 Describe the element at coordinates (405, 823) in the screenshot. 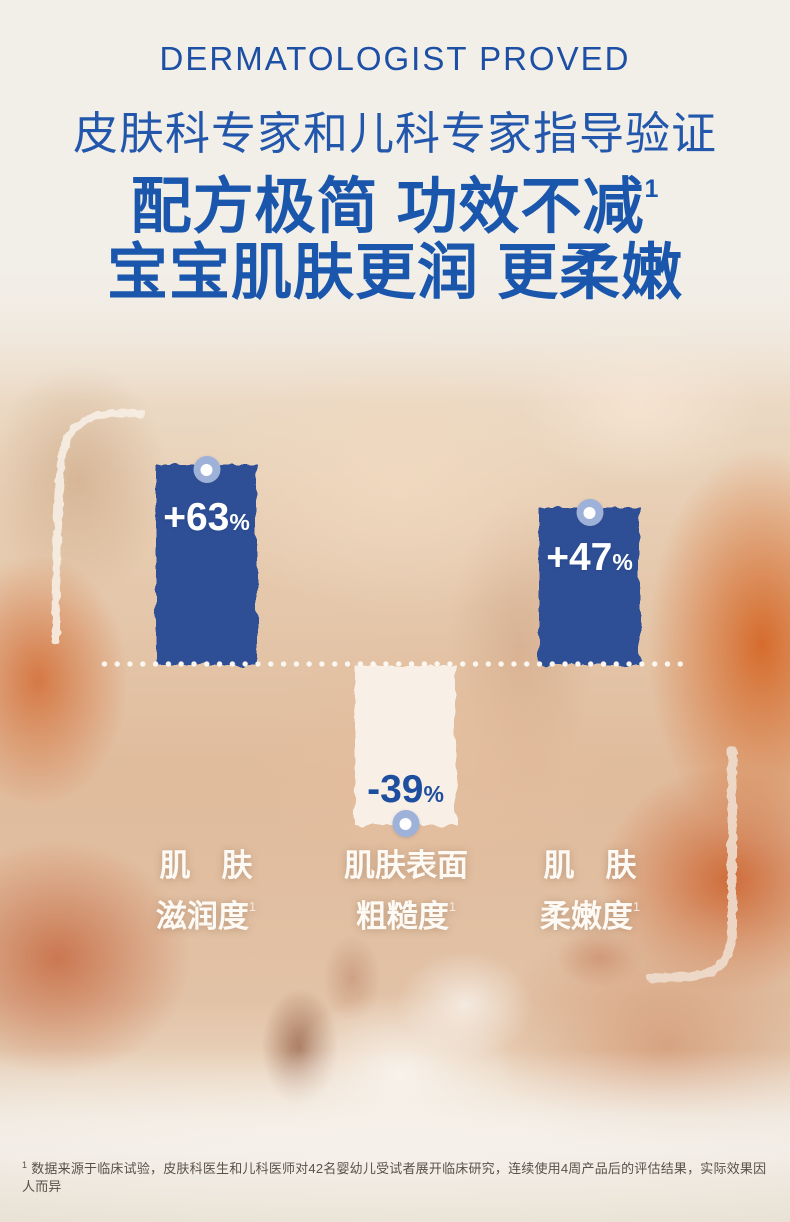

I see `bar-roughness-marker-icon` at that location.